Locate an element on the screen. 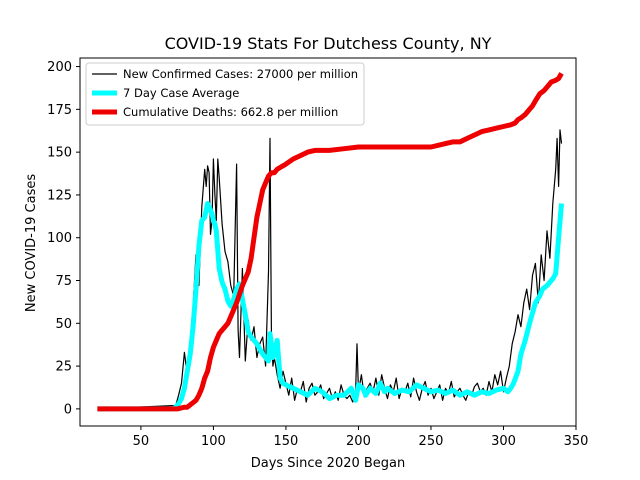 Image resolution: width=640 pixels, height=480 pixels. legend-box is located at coordinates (225, 94).